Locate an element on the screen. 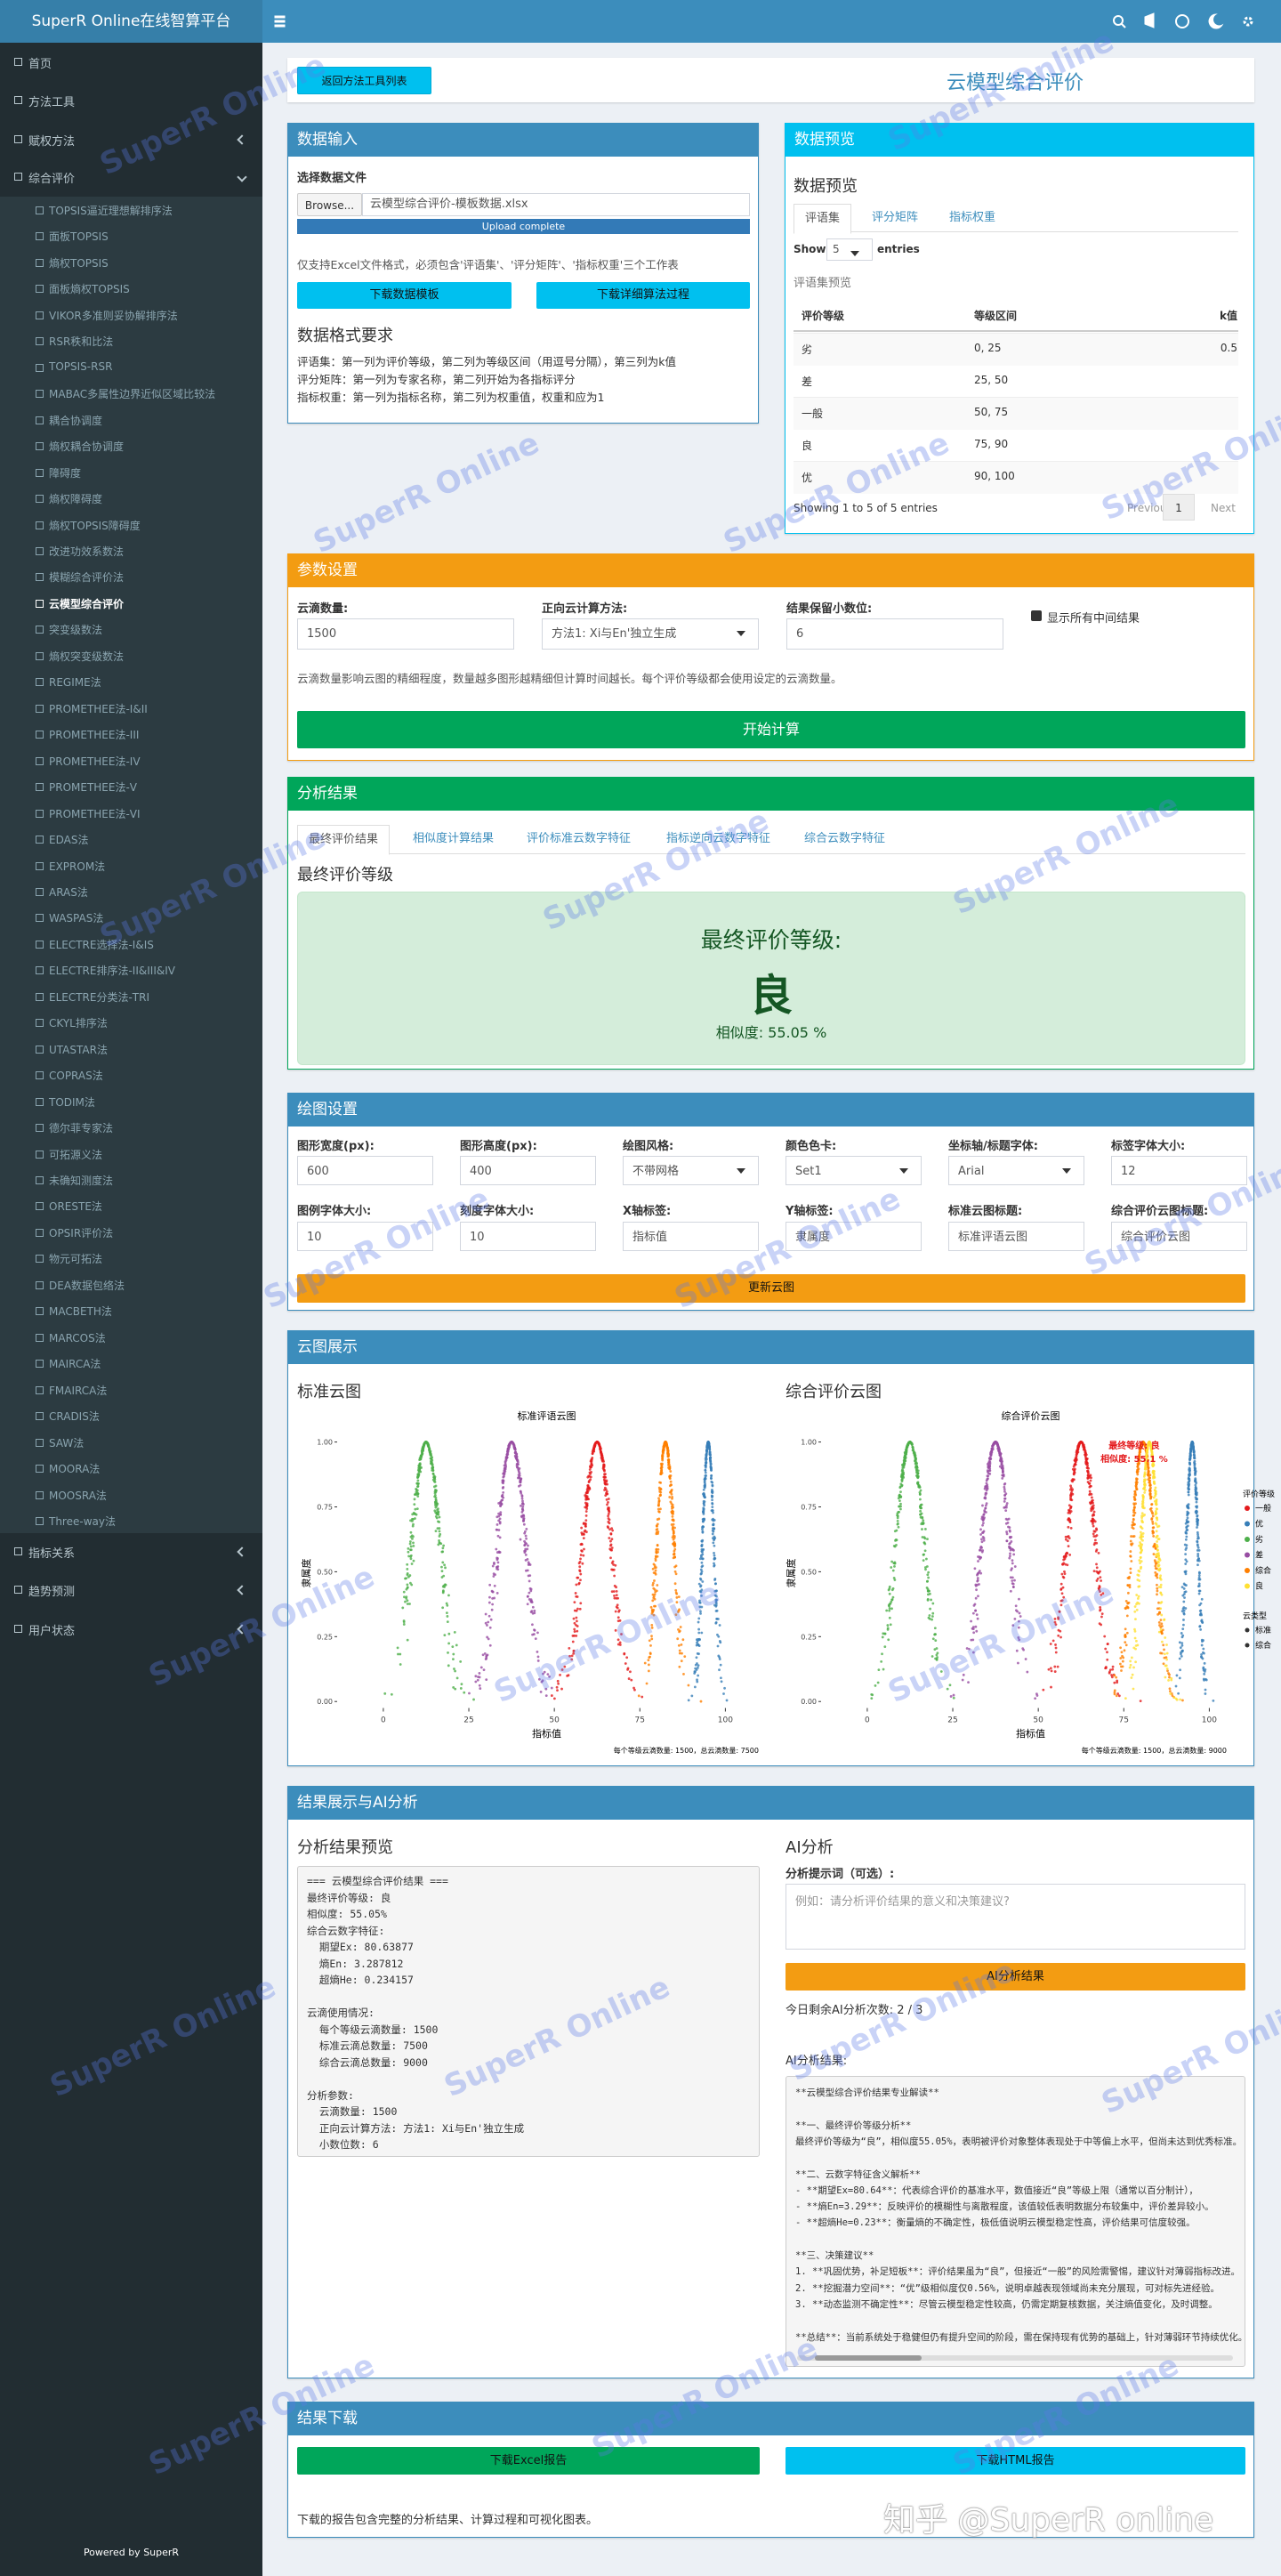 This screenshot has height=2576, width=1281. submenu-item: 熵权TOPSIS is located at coordinates (79, 263).